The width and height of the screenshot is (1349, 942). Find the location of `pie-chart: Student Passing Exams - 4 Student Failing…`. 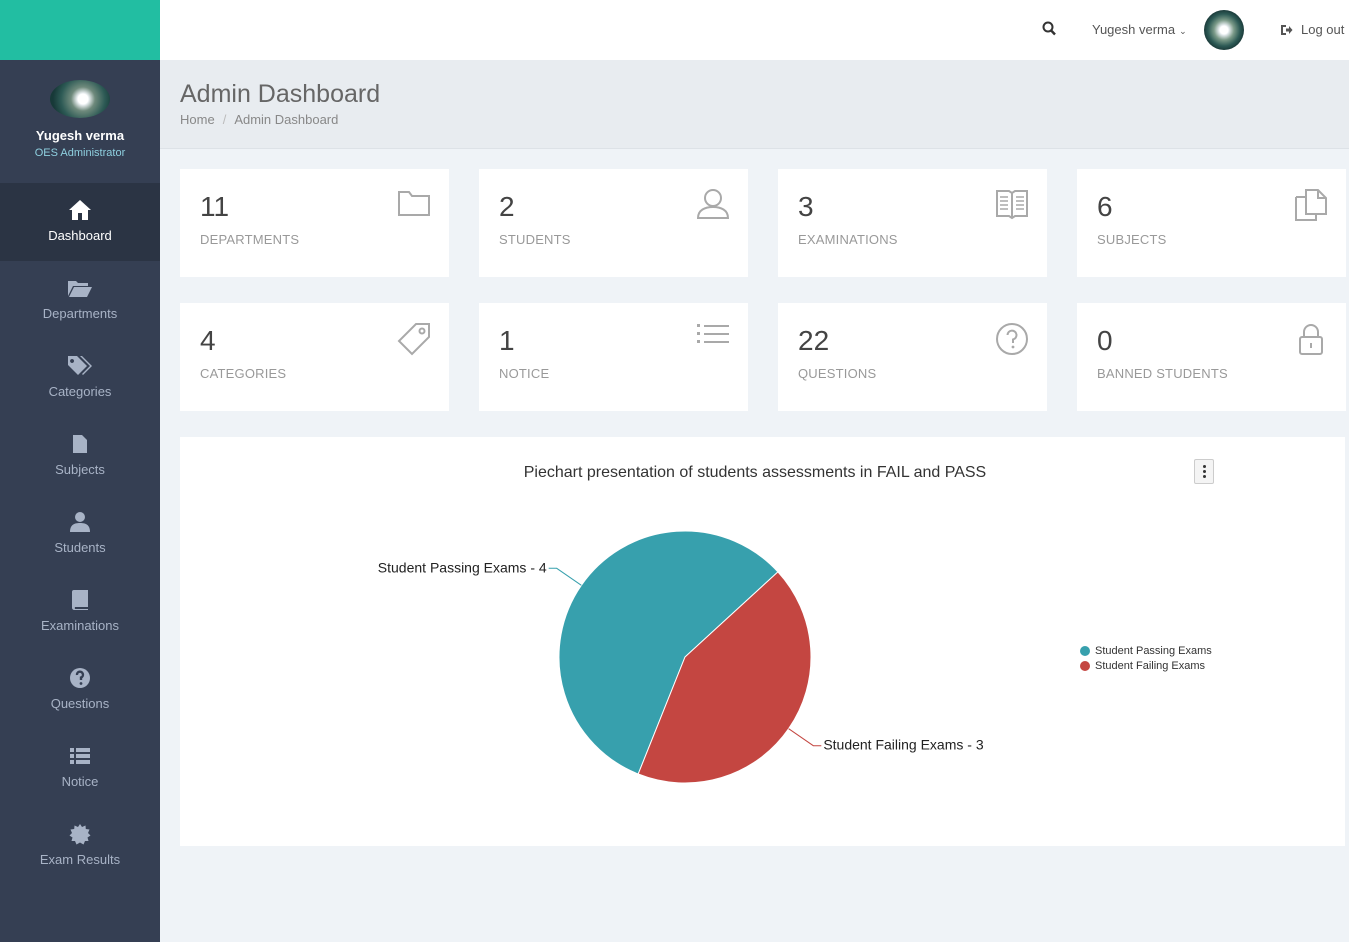

pie-chart: Student Passing Exams - 4 Student Failing… is located at coordinates (681, 657).